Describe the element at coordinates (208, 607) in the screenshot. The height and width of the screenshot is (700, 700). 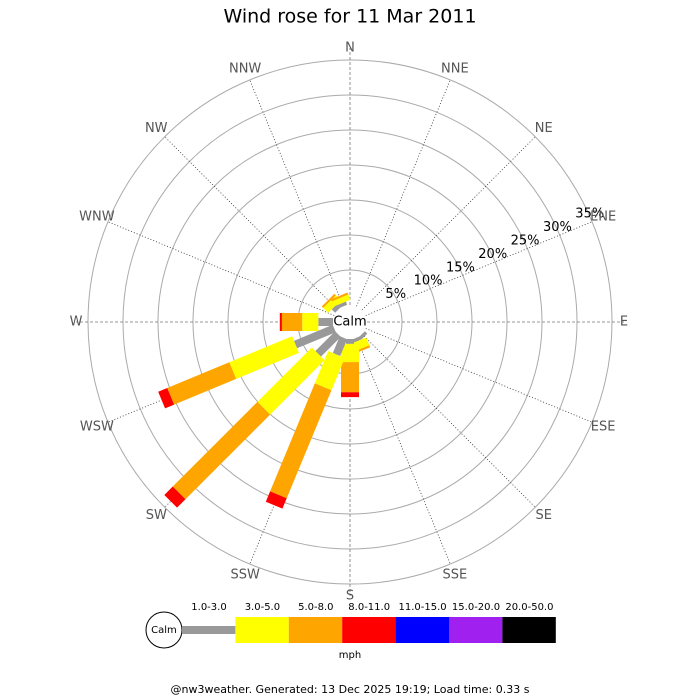
I see `legend-label: 1.0-3.0` at that location.